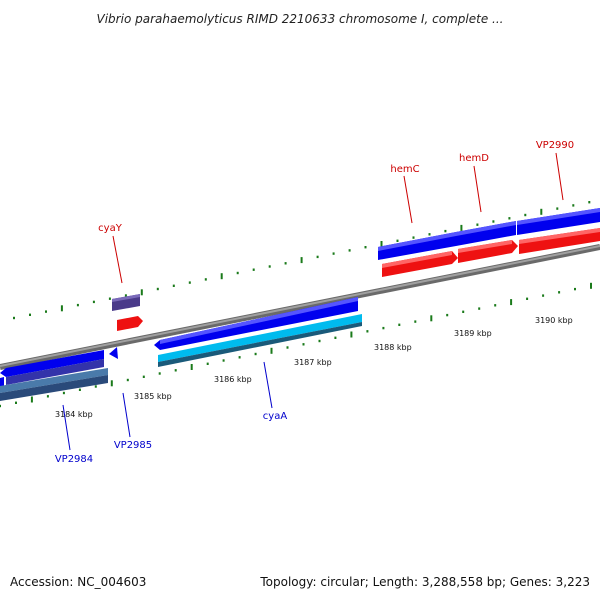  What do you see at coordinates (259, 320) in the screenshot?
I see `gene-forward-middle-shine` at bounding box center [259, 320].